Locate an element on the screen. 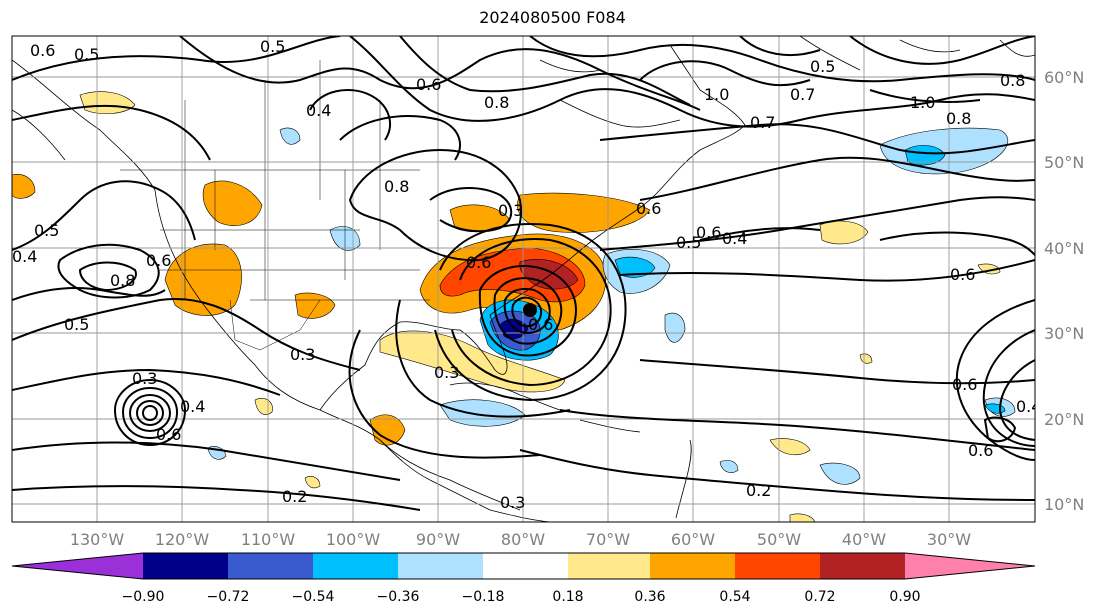 This screenshot has height=615, width=1105. colorbar-tick-label: −0.54 is located at coordinates (313, 597).